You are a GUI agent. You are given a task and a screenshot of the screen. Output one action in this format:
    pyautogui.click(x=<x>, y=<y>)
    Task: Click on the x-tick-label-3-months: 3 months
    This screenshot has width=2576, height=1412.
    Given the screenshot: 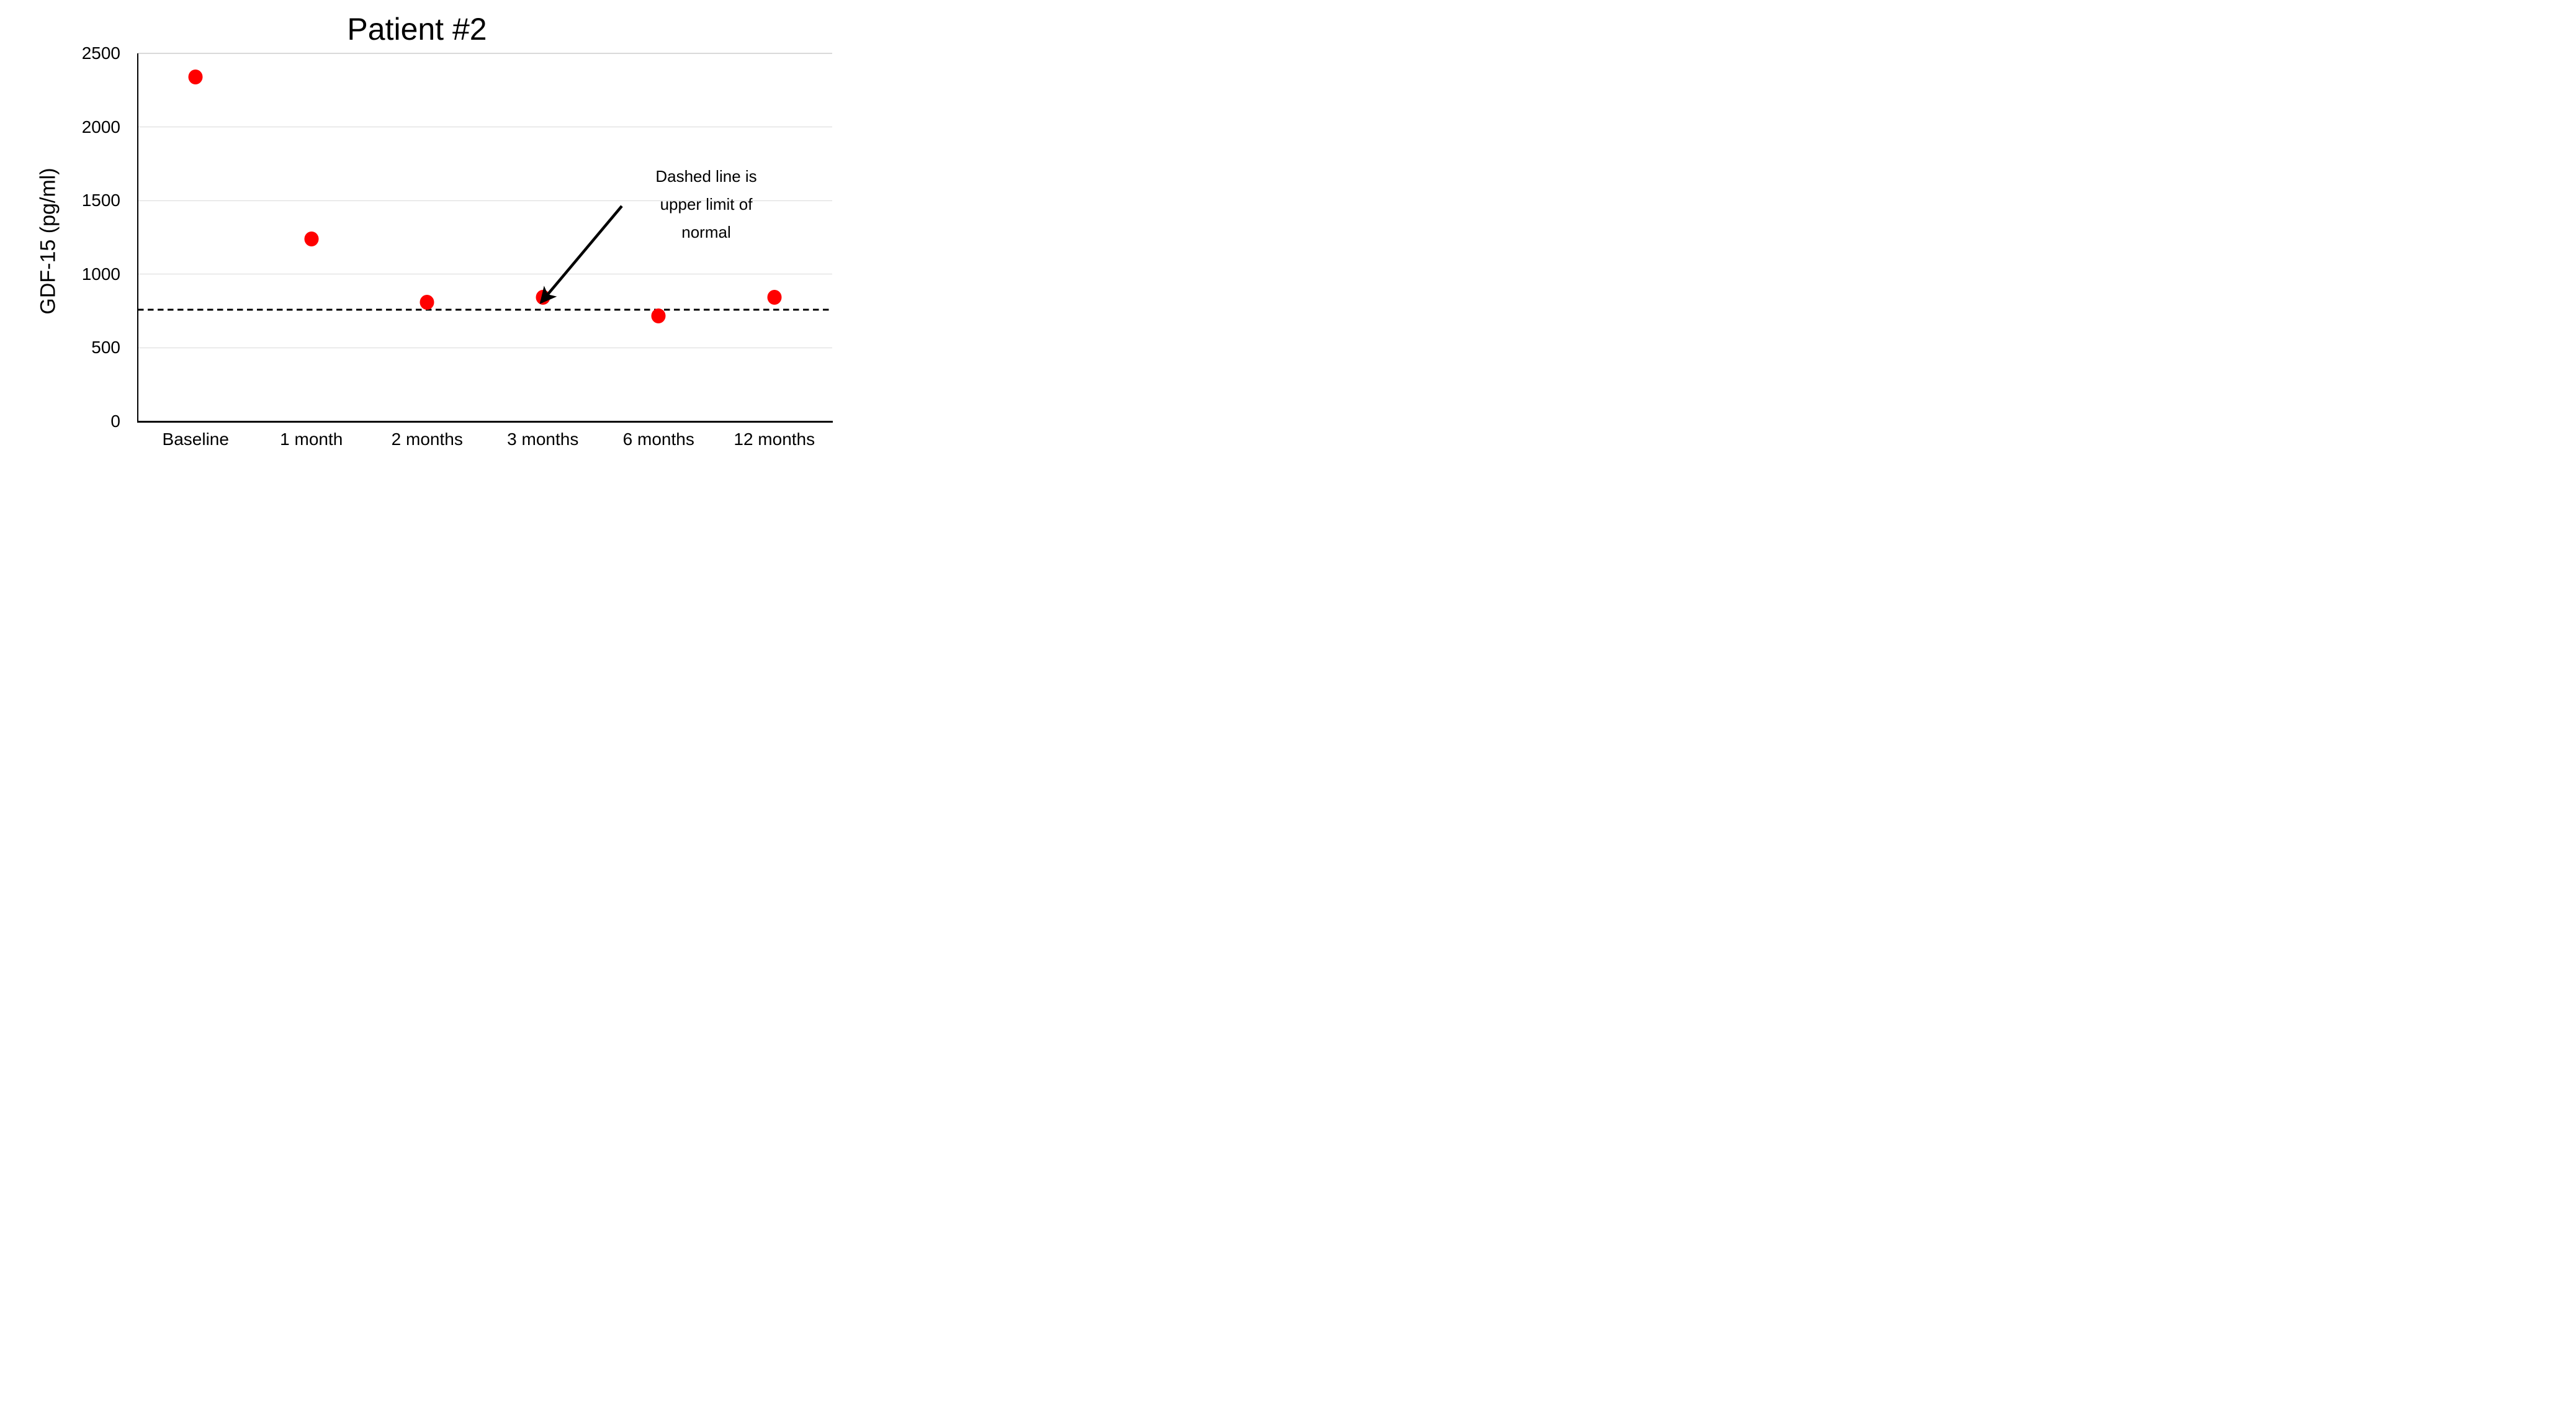 What is the action you would take?
    pyautogui.click(x=543, y=439)
    